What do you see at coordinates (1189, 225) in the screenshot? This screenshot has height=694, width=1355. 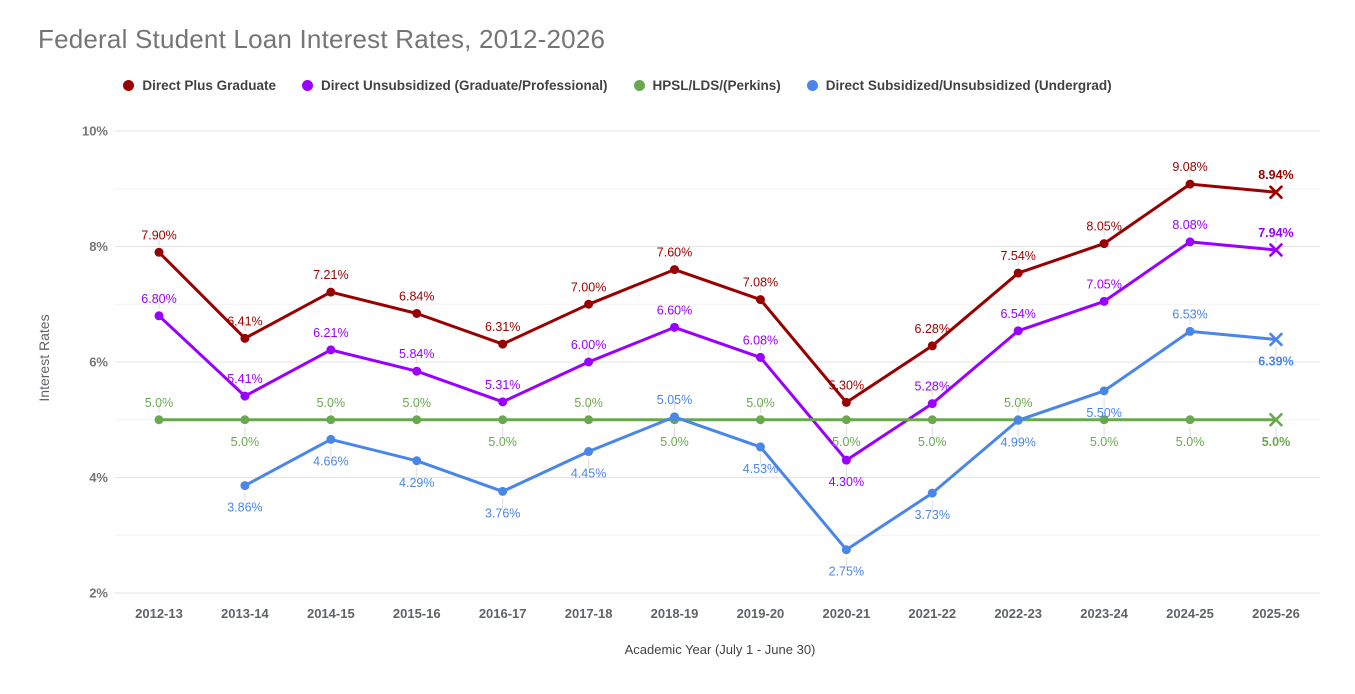 I see `data-label: 8.08%` at bounding box center [1189, 225].